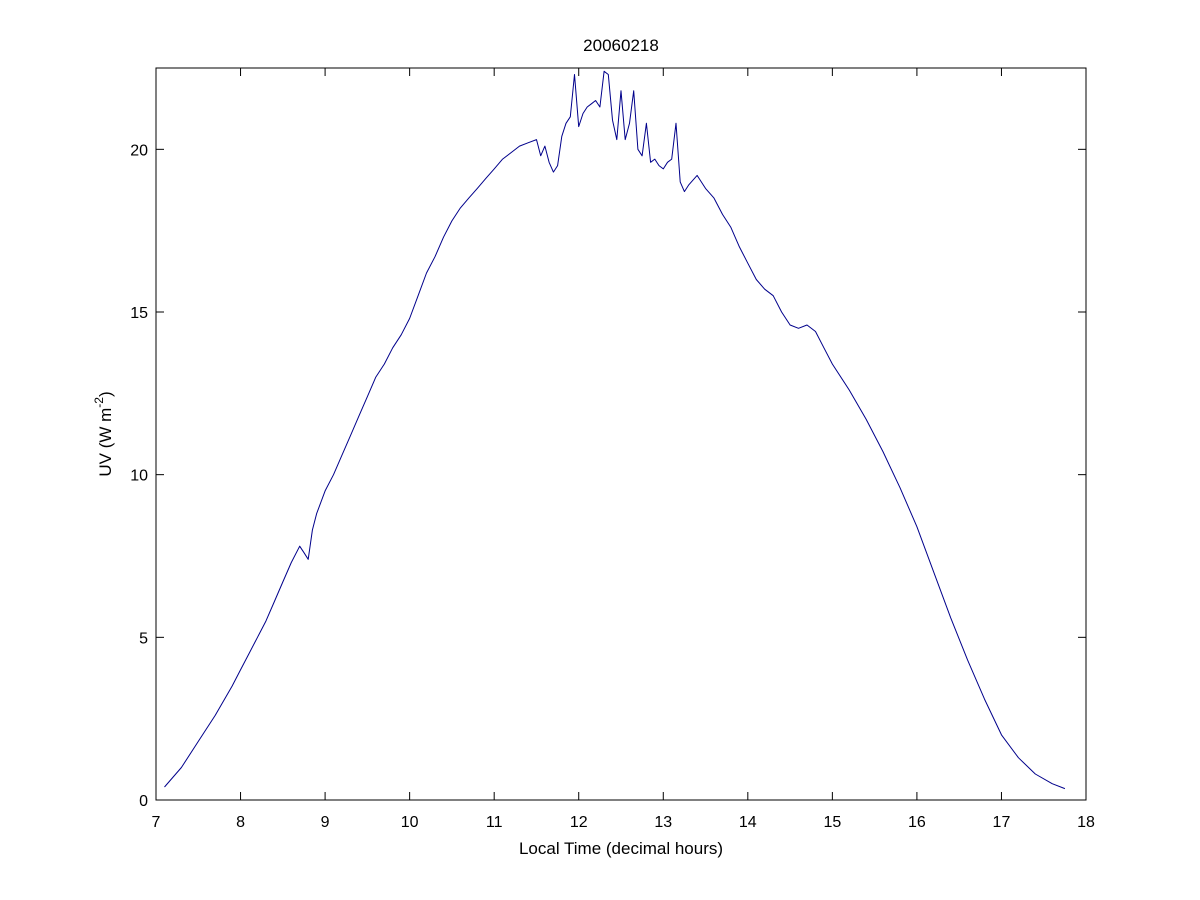 The height and width of the screenshot is (900, 1200). Describe the element at coordinates (139, 313) in the screenshot. I see `y-tick-label: 15` at that location.